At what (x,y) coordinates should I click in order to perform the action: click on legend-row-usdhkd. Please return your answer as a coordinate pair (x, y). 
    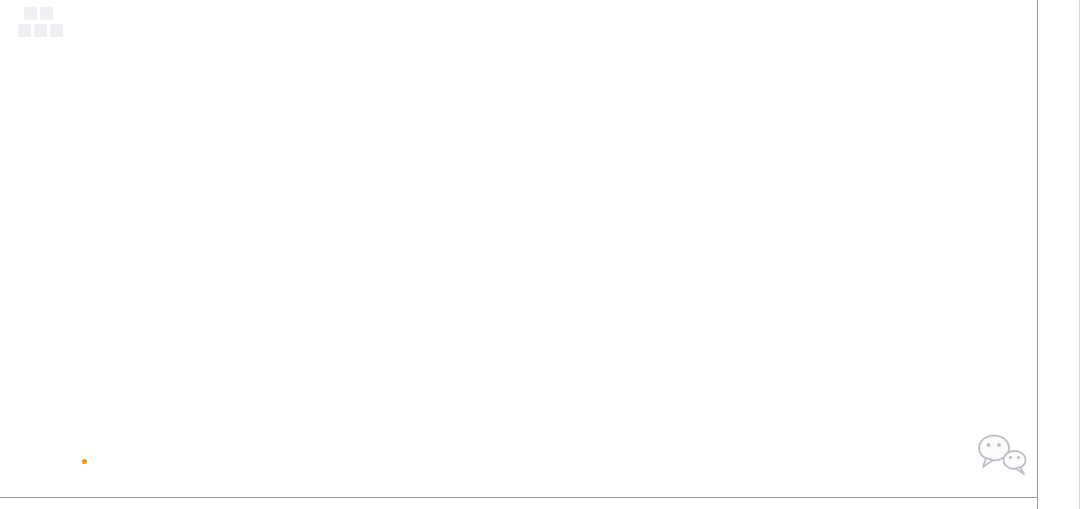
    Looking at the image, I should click on (55, 30).